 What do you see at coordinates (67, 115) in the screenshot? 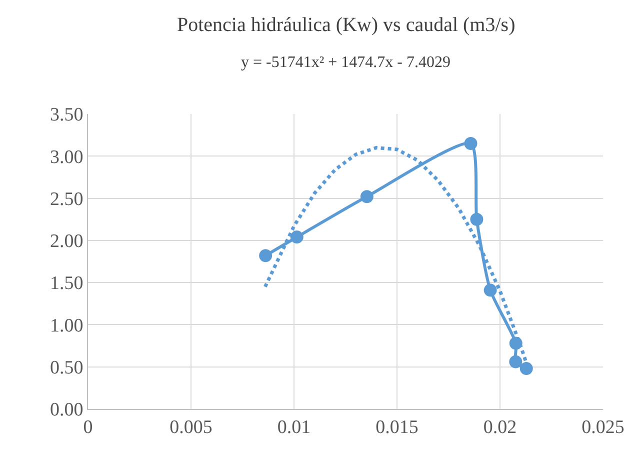
I see `y-tick-label: 3.50` at bounding box center [67, 115].